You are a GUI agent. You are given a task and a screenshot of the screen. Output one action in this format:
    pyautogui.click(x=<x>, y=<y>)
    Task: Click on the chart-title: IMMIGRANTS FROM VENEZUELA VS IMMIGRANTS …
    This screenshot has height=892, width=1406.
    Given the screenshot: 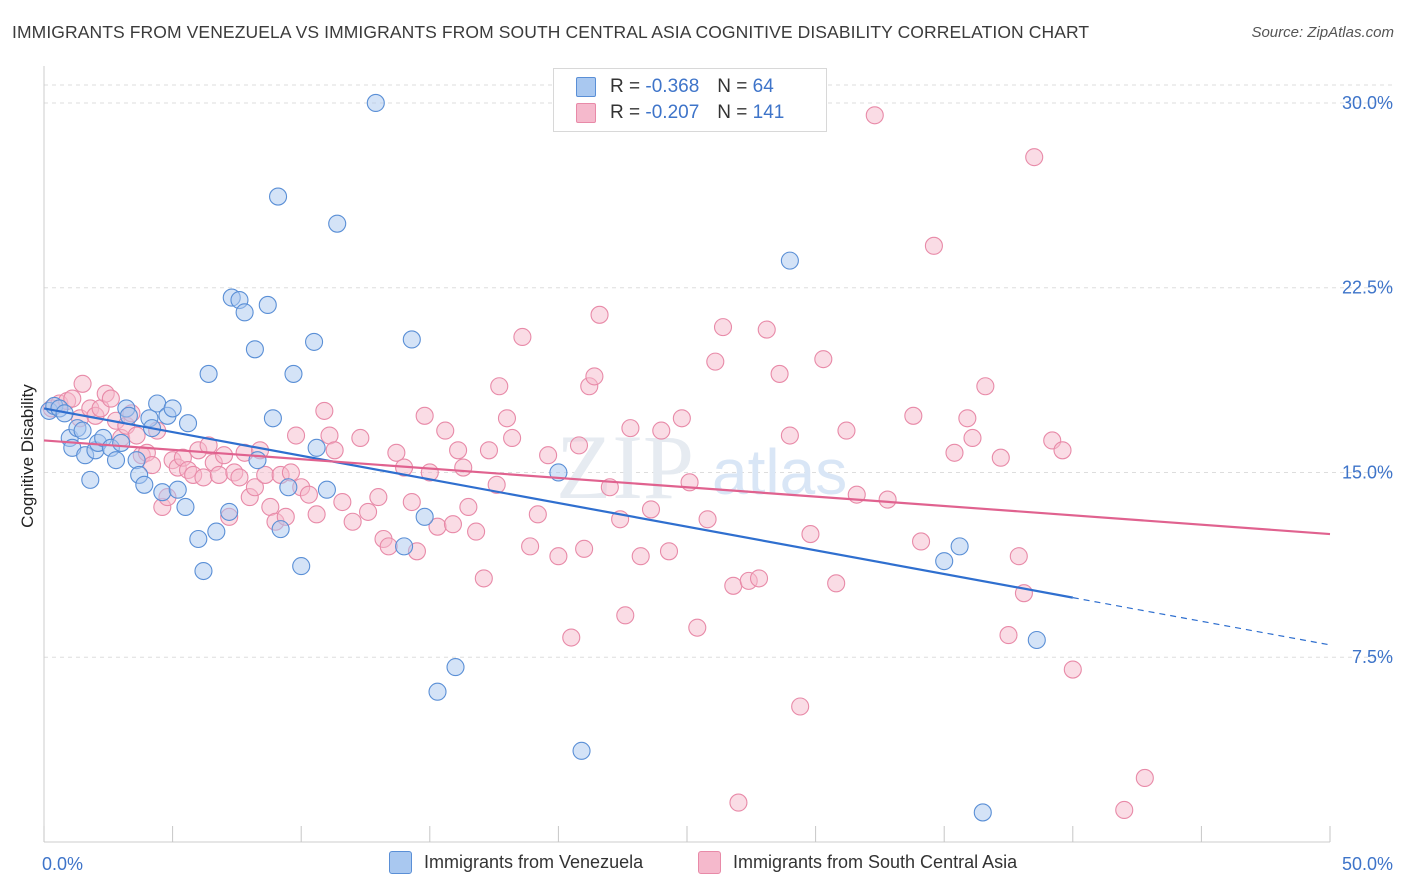 What is the action you would take?
    pyautogui.click(x=551, y=32)
    